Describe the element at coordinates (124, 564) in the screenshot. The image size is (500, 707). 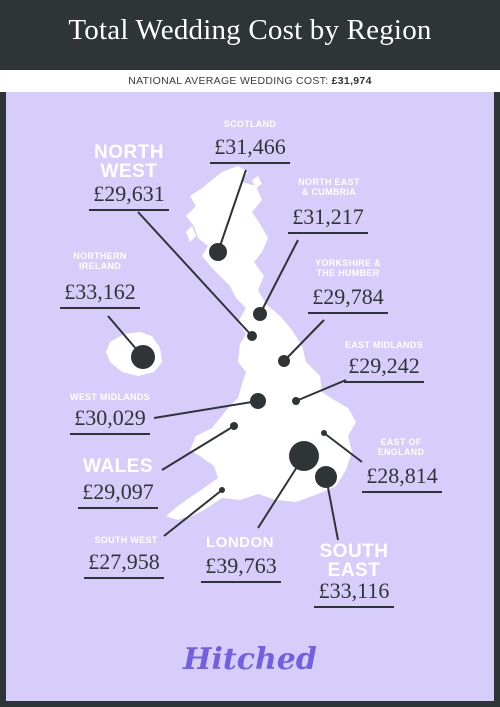
I see `cost-south-west: £27,958` at that location.